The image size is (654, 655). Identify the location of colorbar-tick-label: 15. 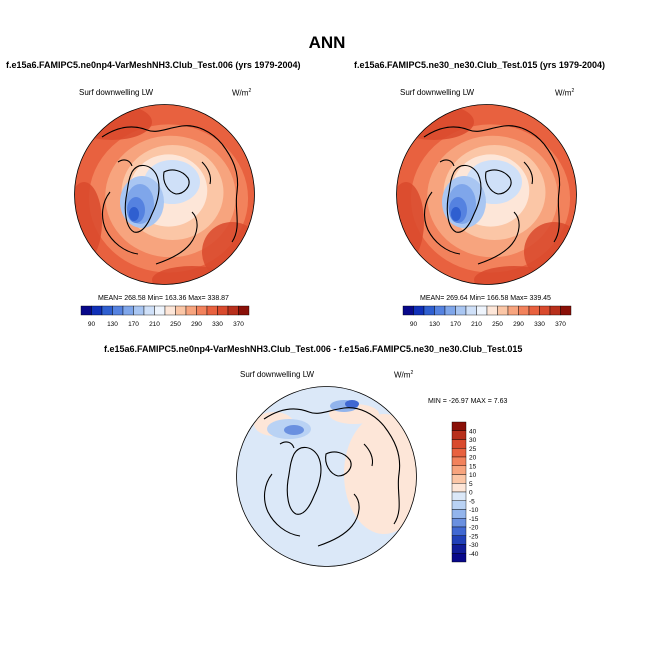
(473, 466).